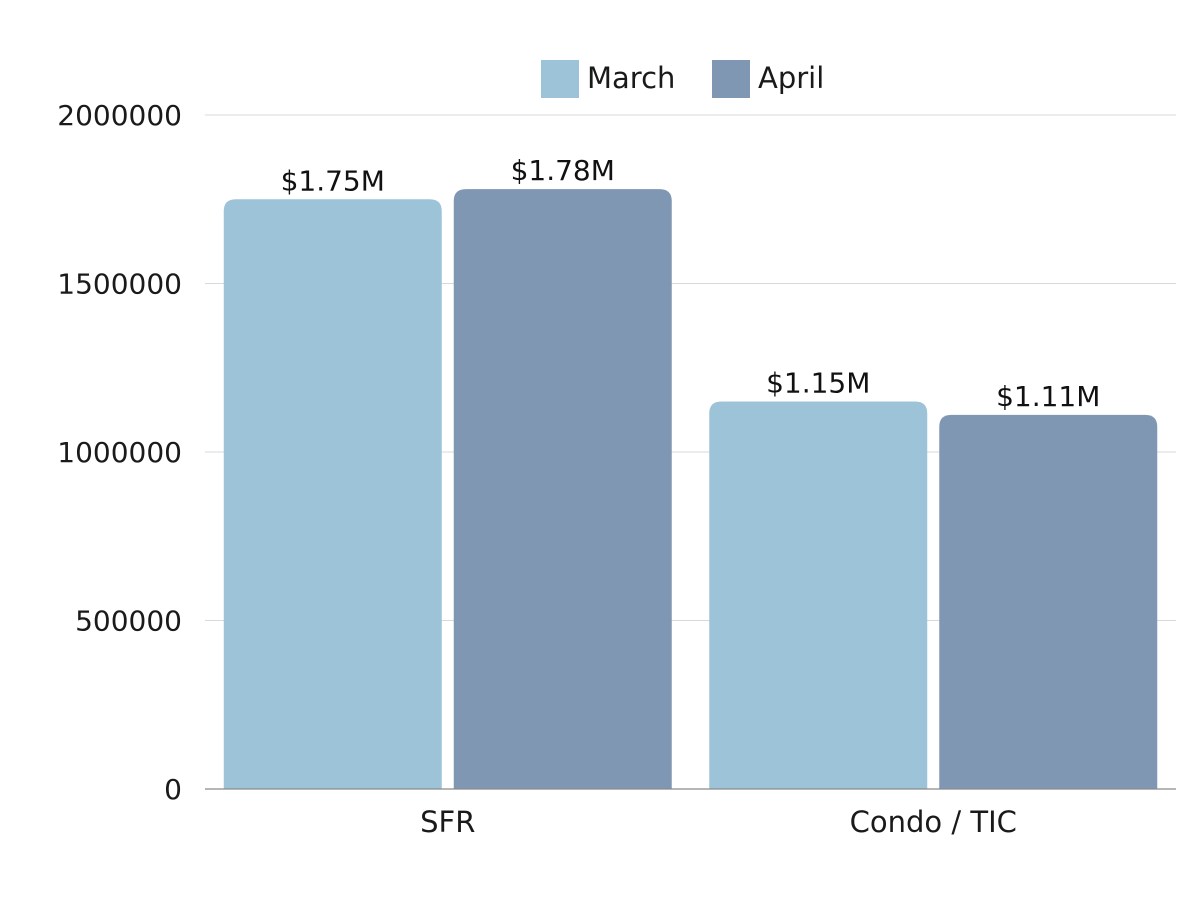 The height and width of the screenshot is (900, 1200). What do you see at coordinates (173, 789) in the screenshot?
I see `y-tick-label: 0` at bounding box center [173, 789].